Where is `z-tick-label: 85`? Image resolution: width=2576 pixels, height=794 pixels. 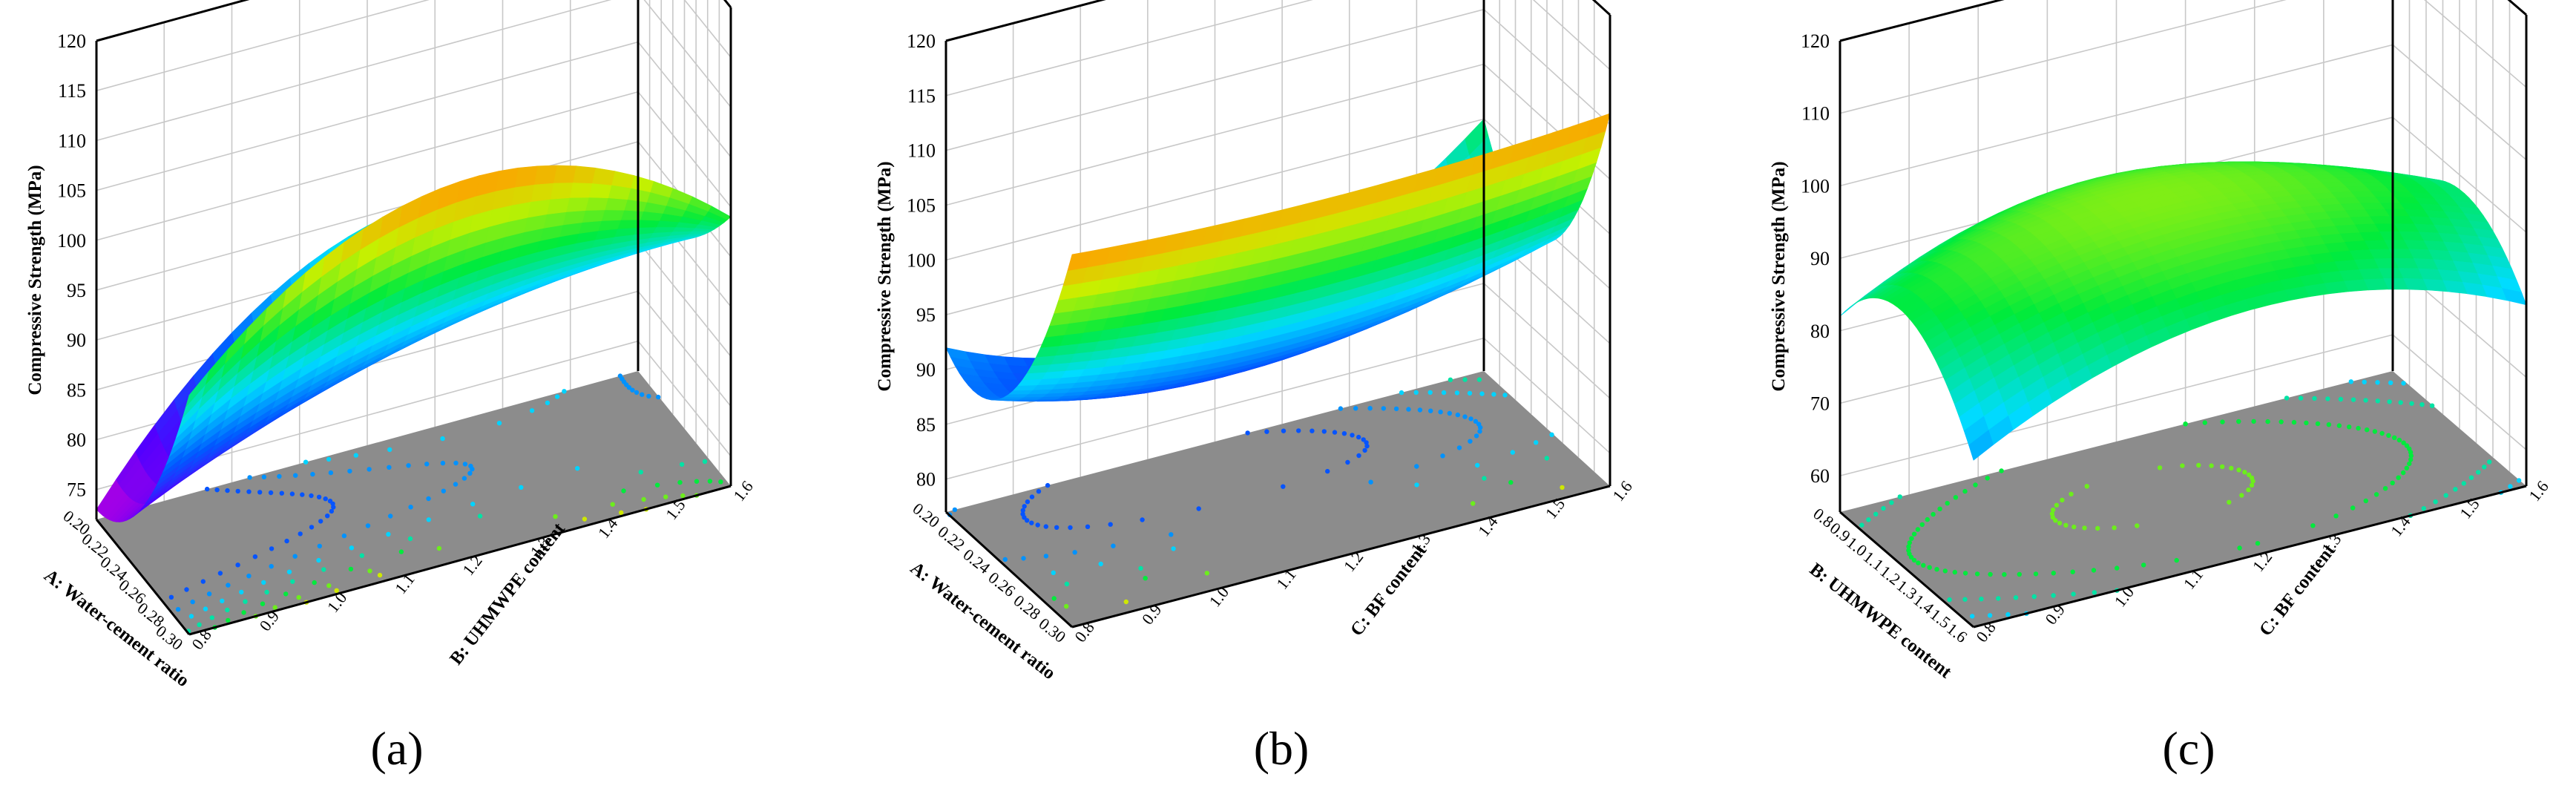 z-tick-label: 85 is located at coordinates (76, 390).